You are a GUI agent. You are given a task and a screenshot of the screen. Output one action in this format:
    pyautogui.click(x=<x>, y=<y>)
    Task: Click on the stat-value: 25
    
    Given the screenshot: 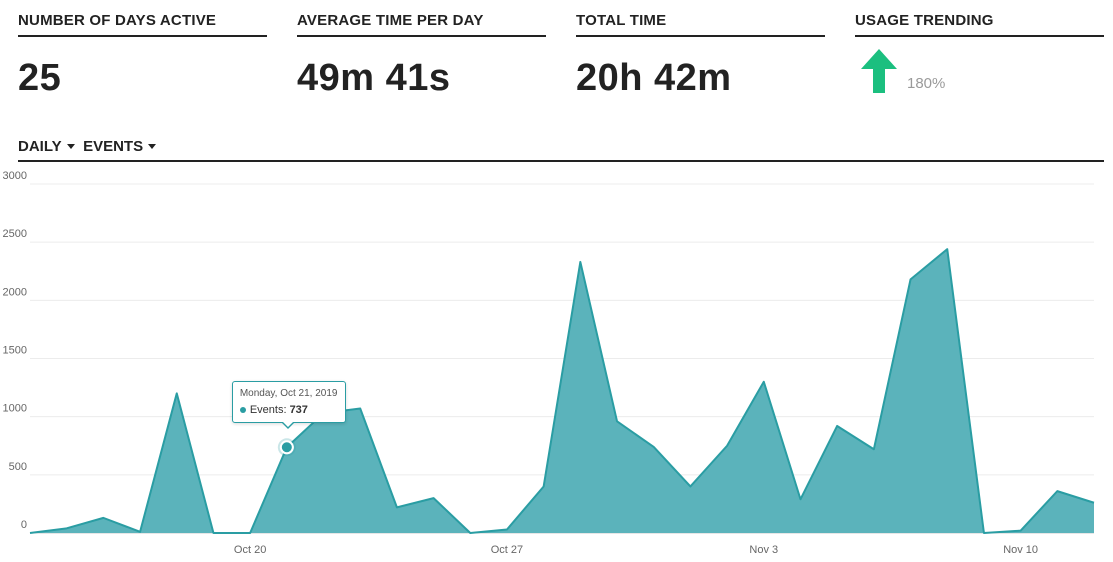 What is the action you would take?
    pyautogui.click(x=40, y=78)
    